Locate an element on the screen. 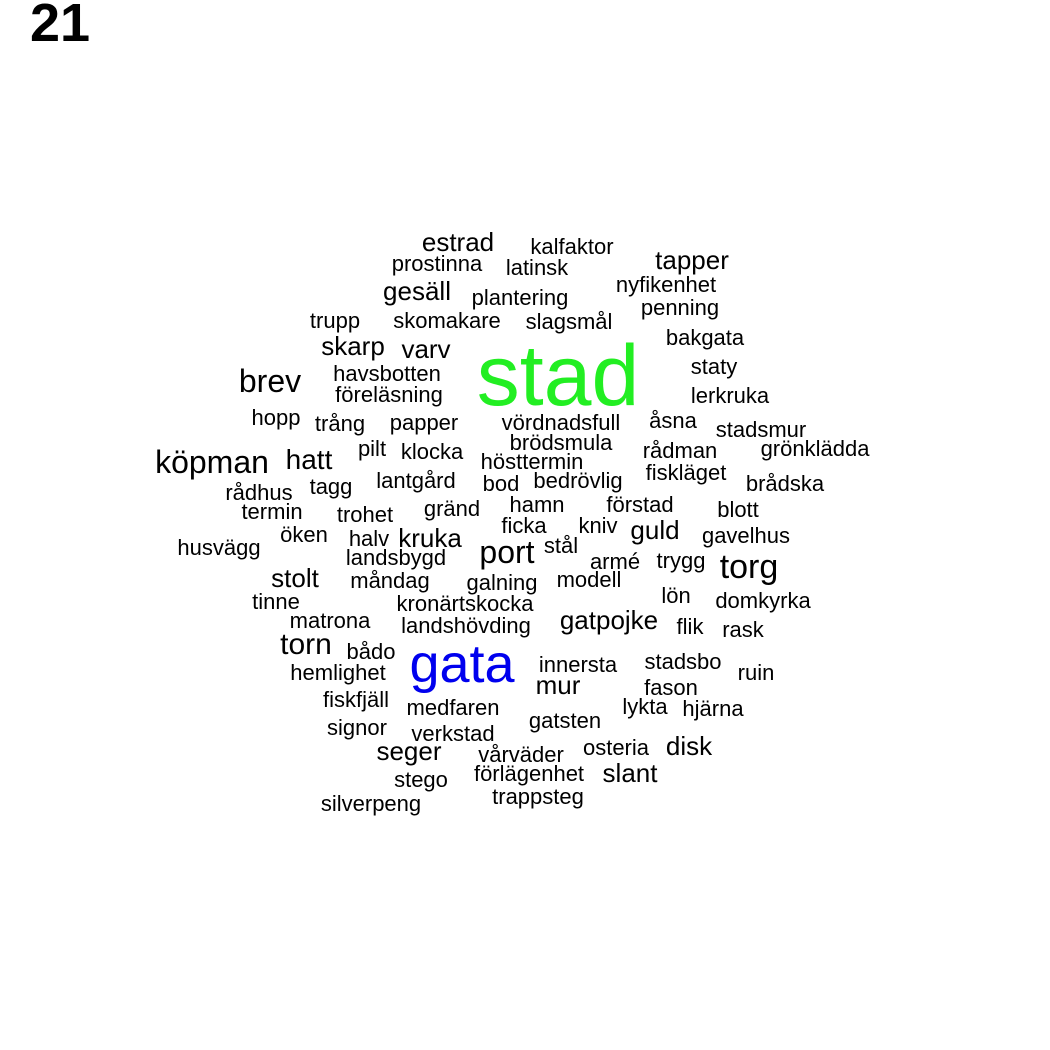 Image resolution: width=1050 pixels, height=1050 pixels. cloud-word: medfaren is located at coordinates (453, 707).